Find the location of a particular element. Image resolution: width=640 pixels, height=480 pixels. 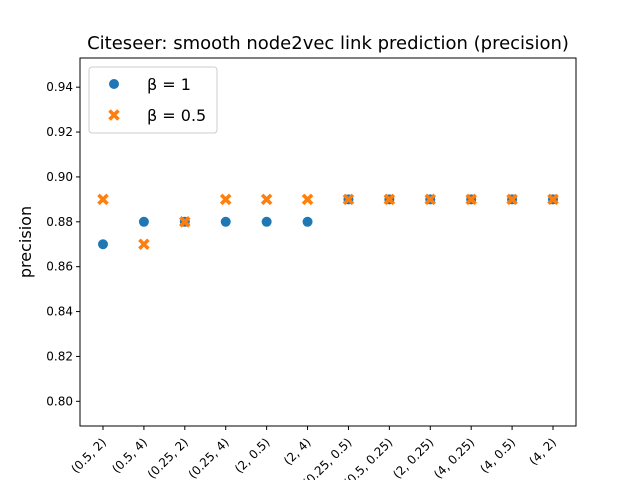

y-tick-label: 0.84 is located at coordinates (59, 312).